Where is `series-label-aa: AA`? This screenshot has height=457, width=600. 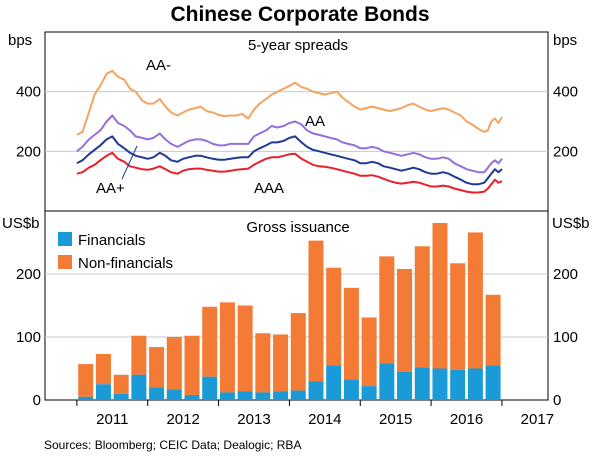 series-label-aa: AA is located at coordinates (315, 121).